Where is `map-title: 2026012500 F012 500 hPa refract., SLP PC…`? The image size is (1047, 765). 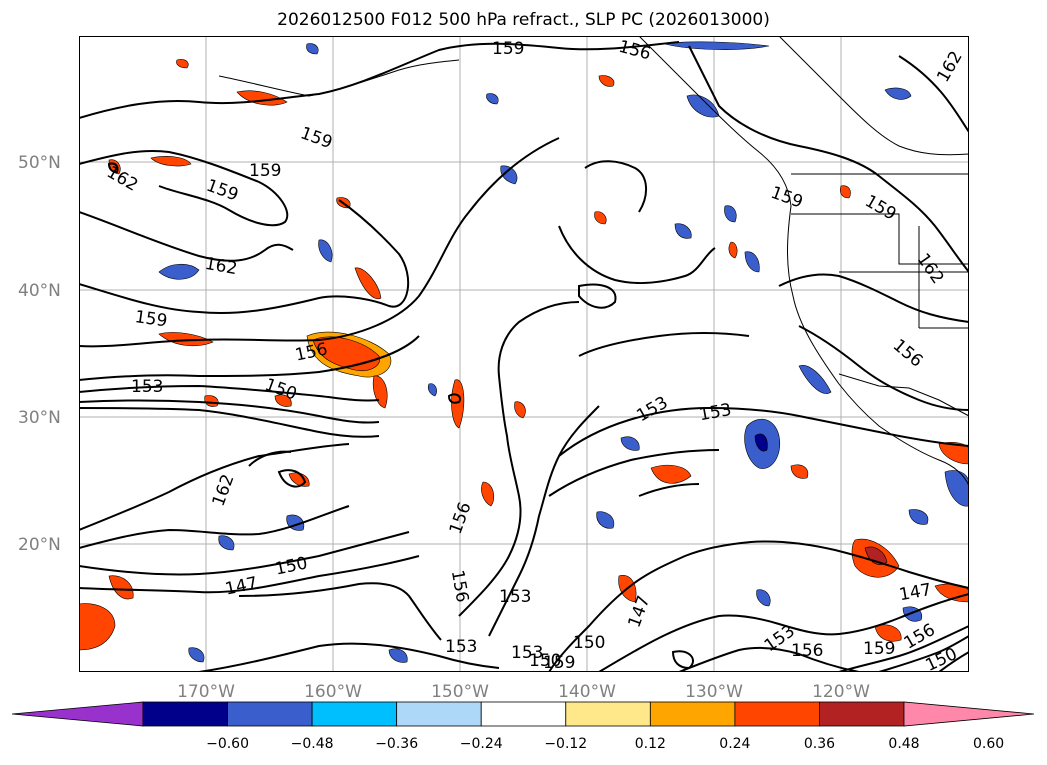 map-title: 2026012500 F012 500 hPa refract., SLP PC… is located at coordinates (523, 20).